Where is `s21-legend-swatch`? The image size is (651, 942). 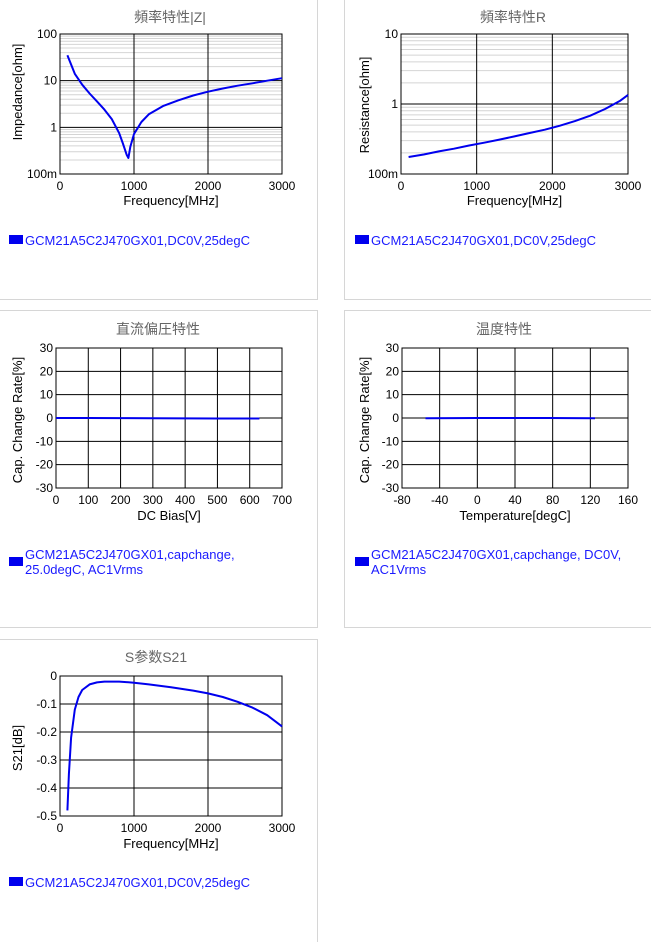
s21-legend-swatch is located at coordinates (16, 881).